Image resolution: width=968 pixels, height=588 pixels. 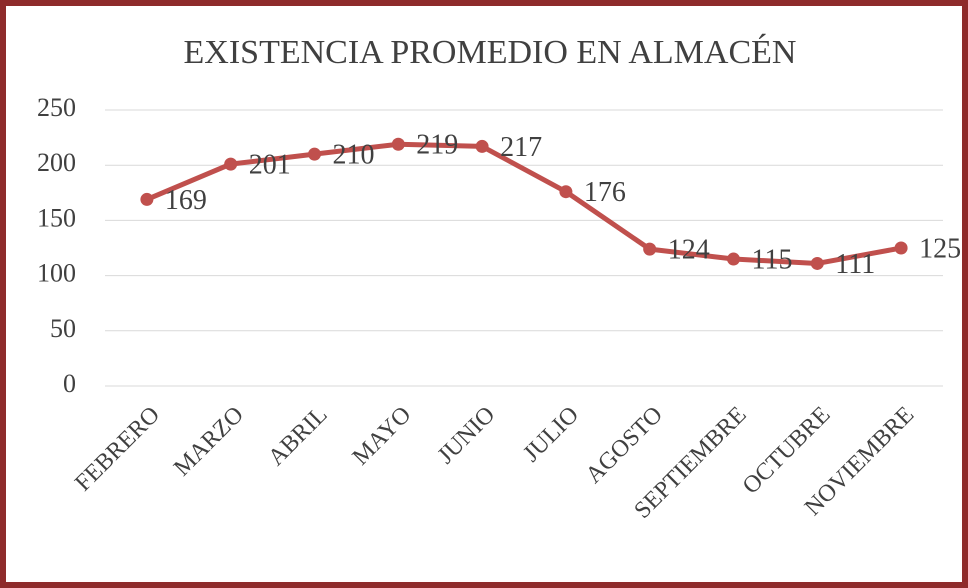 I want to click on data-label: 210, so click(x=354, y=155).